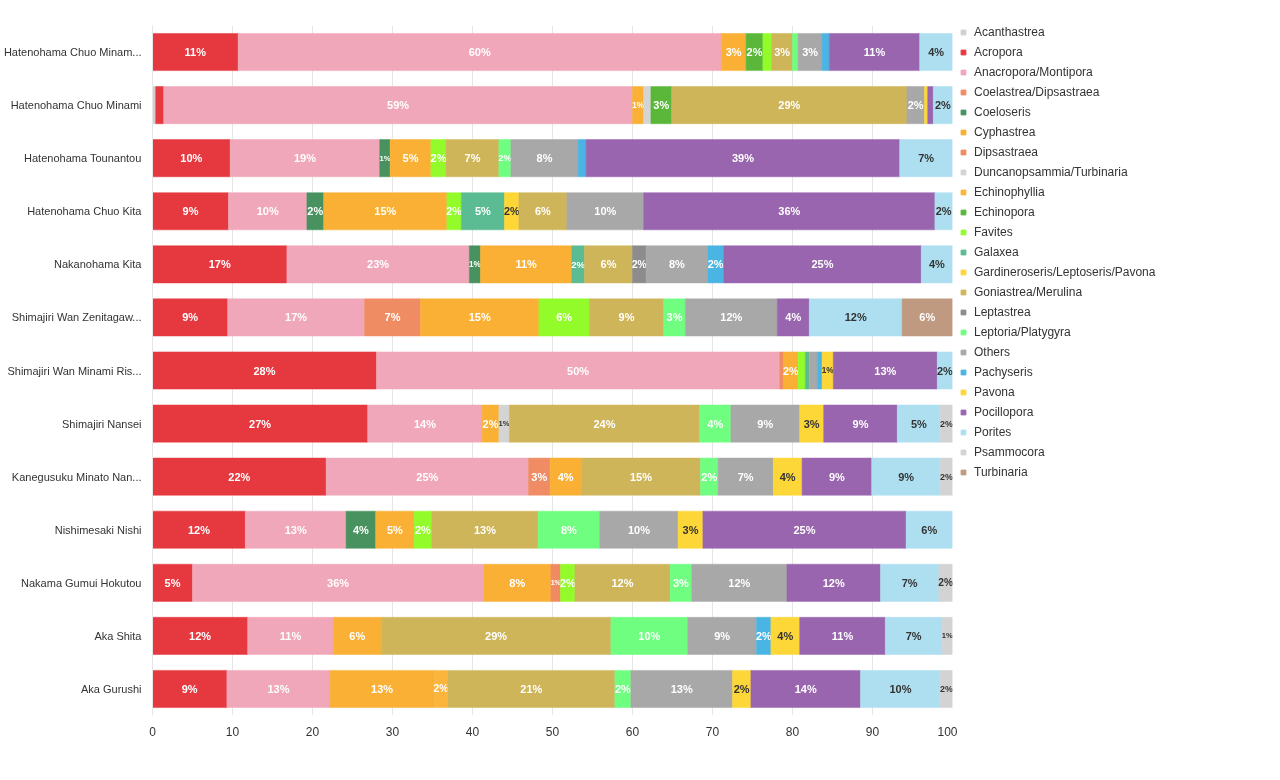 The width and height of the screenshot is (1280, 780). I want to click on data-label: 60%, so click(479, 52).